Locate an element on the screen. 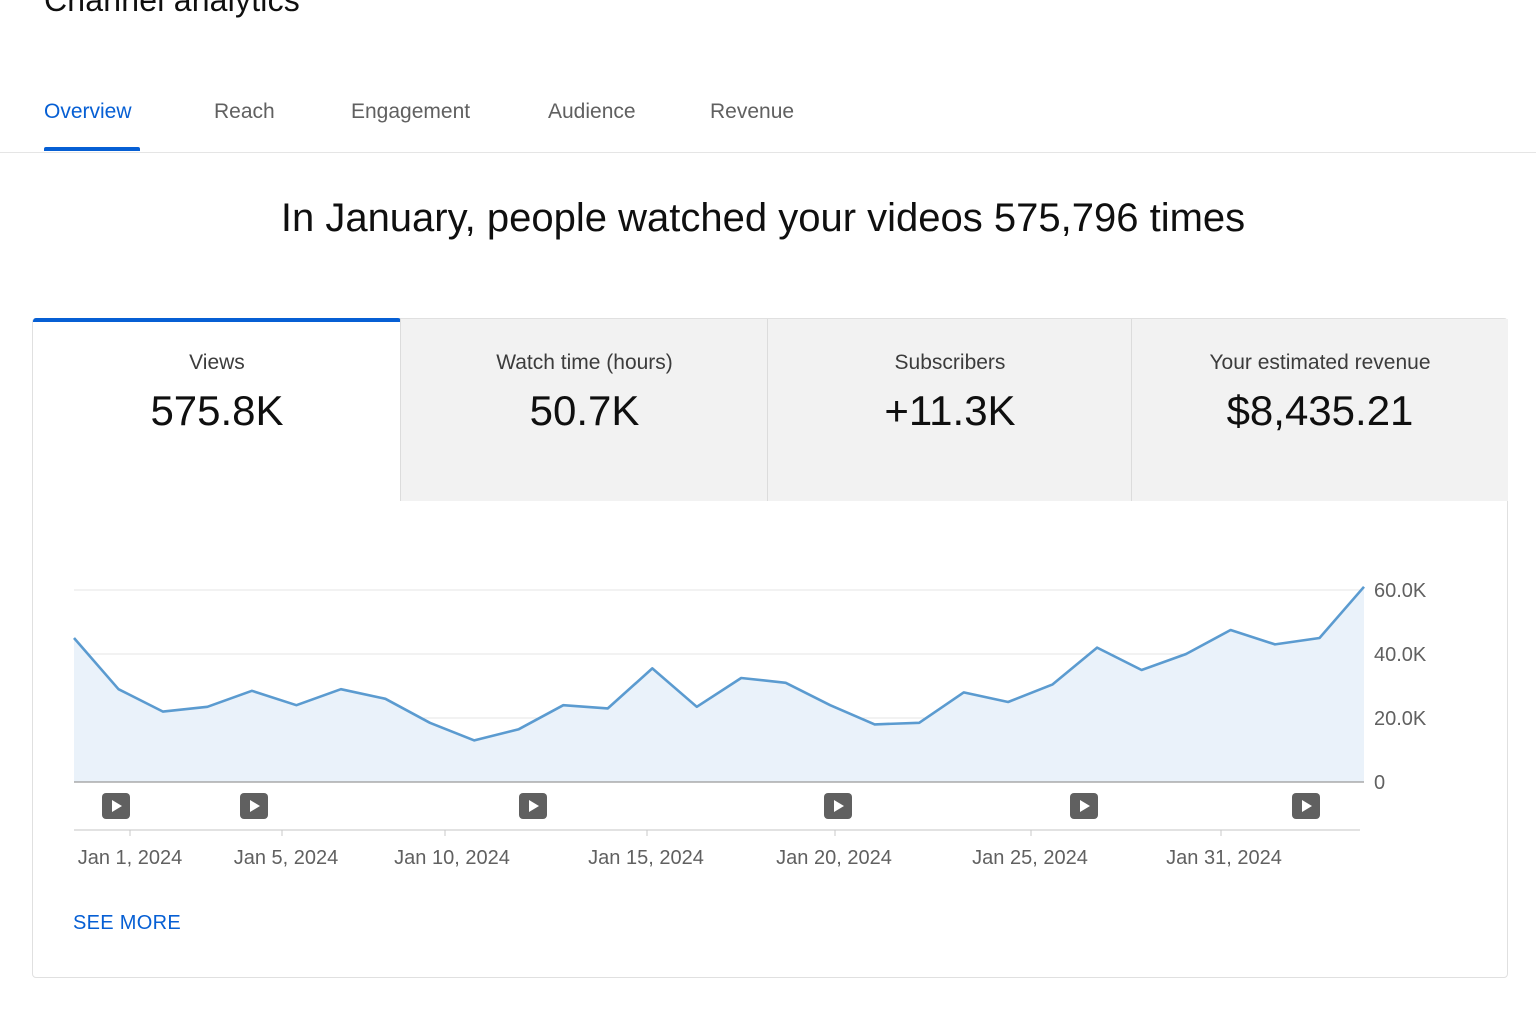 The image size is (1536, 1024). metric-value: 575.8K is located at coordinates (217, 410).